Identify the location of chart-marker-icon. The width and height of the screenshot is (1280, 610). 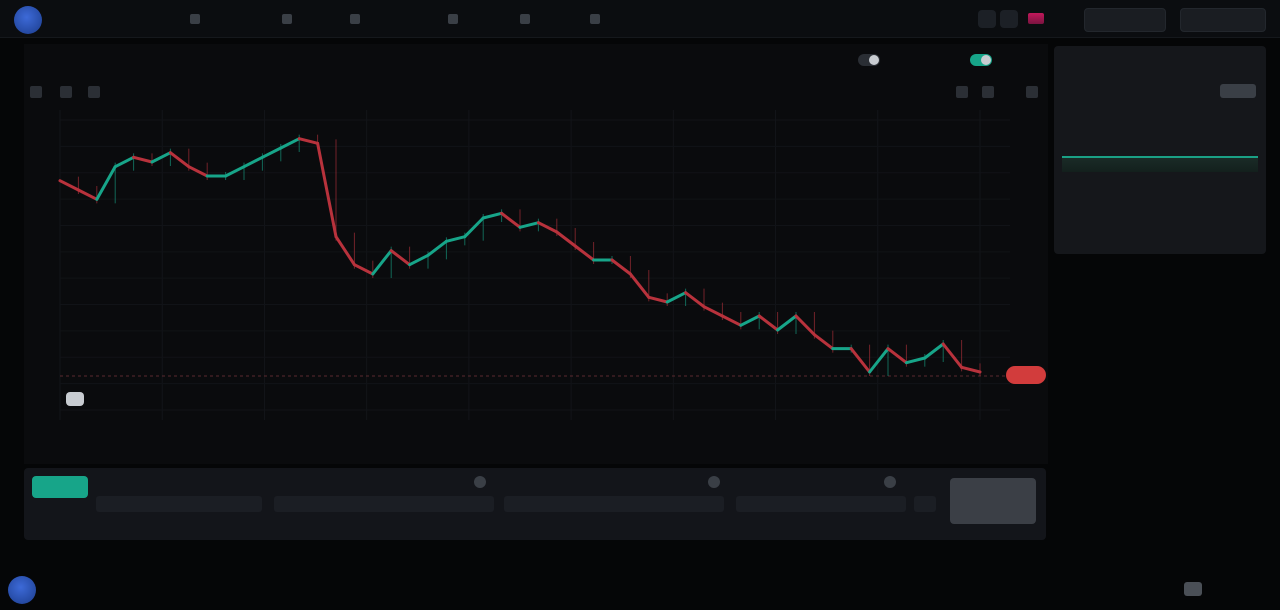
(75, 399).